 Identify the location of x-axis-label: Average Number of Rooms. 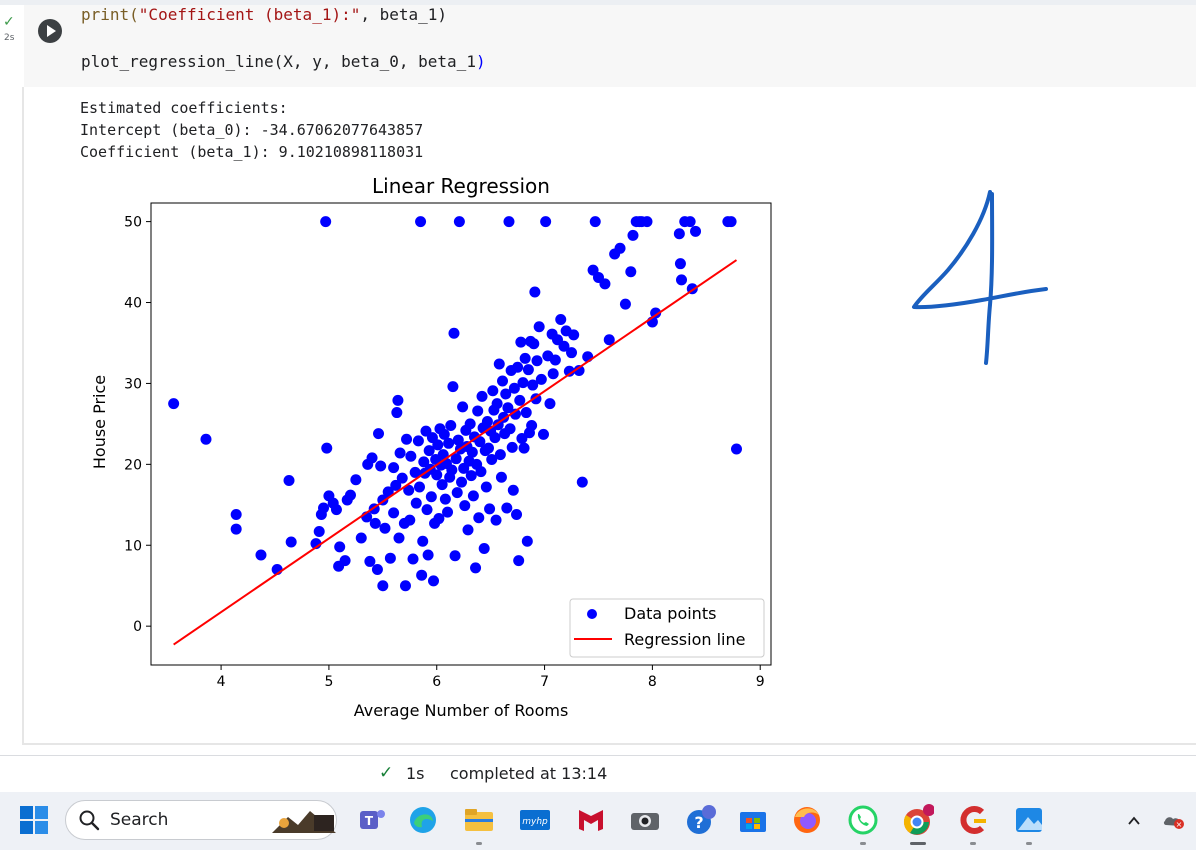
(461, 710).